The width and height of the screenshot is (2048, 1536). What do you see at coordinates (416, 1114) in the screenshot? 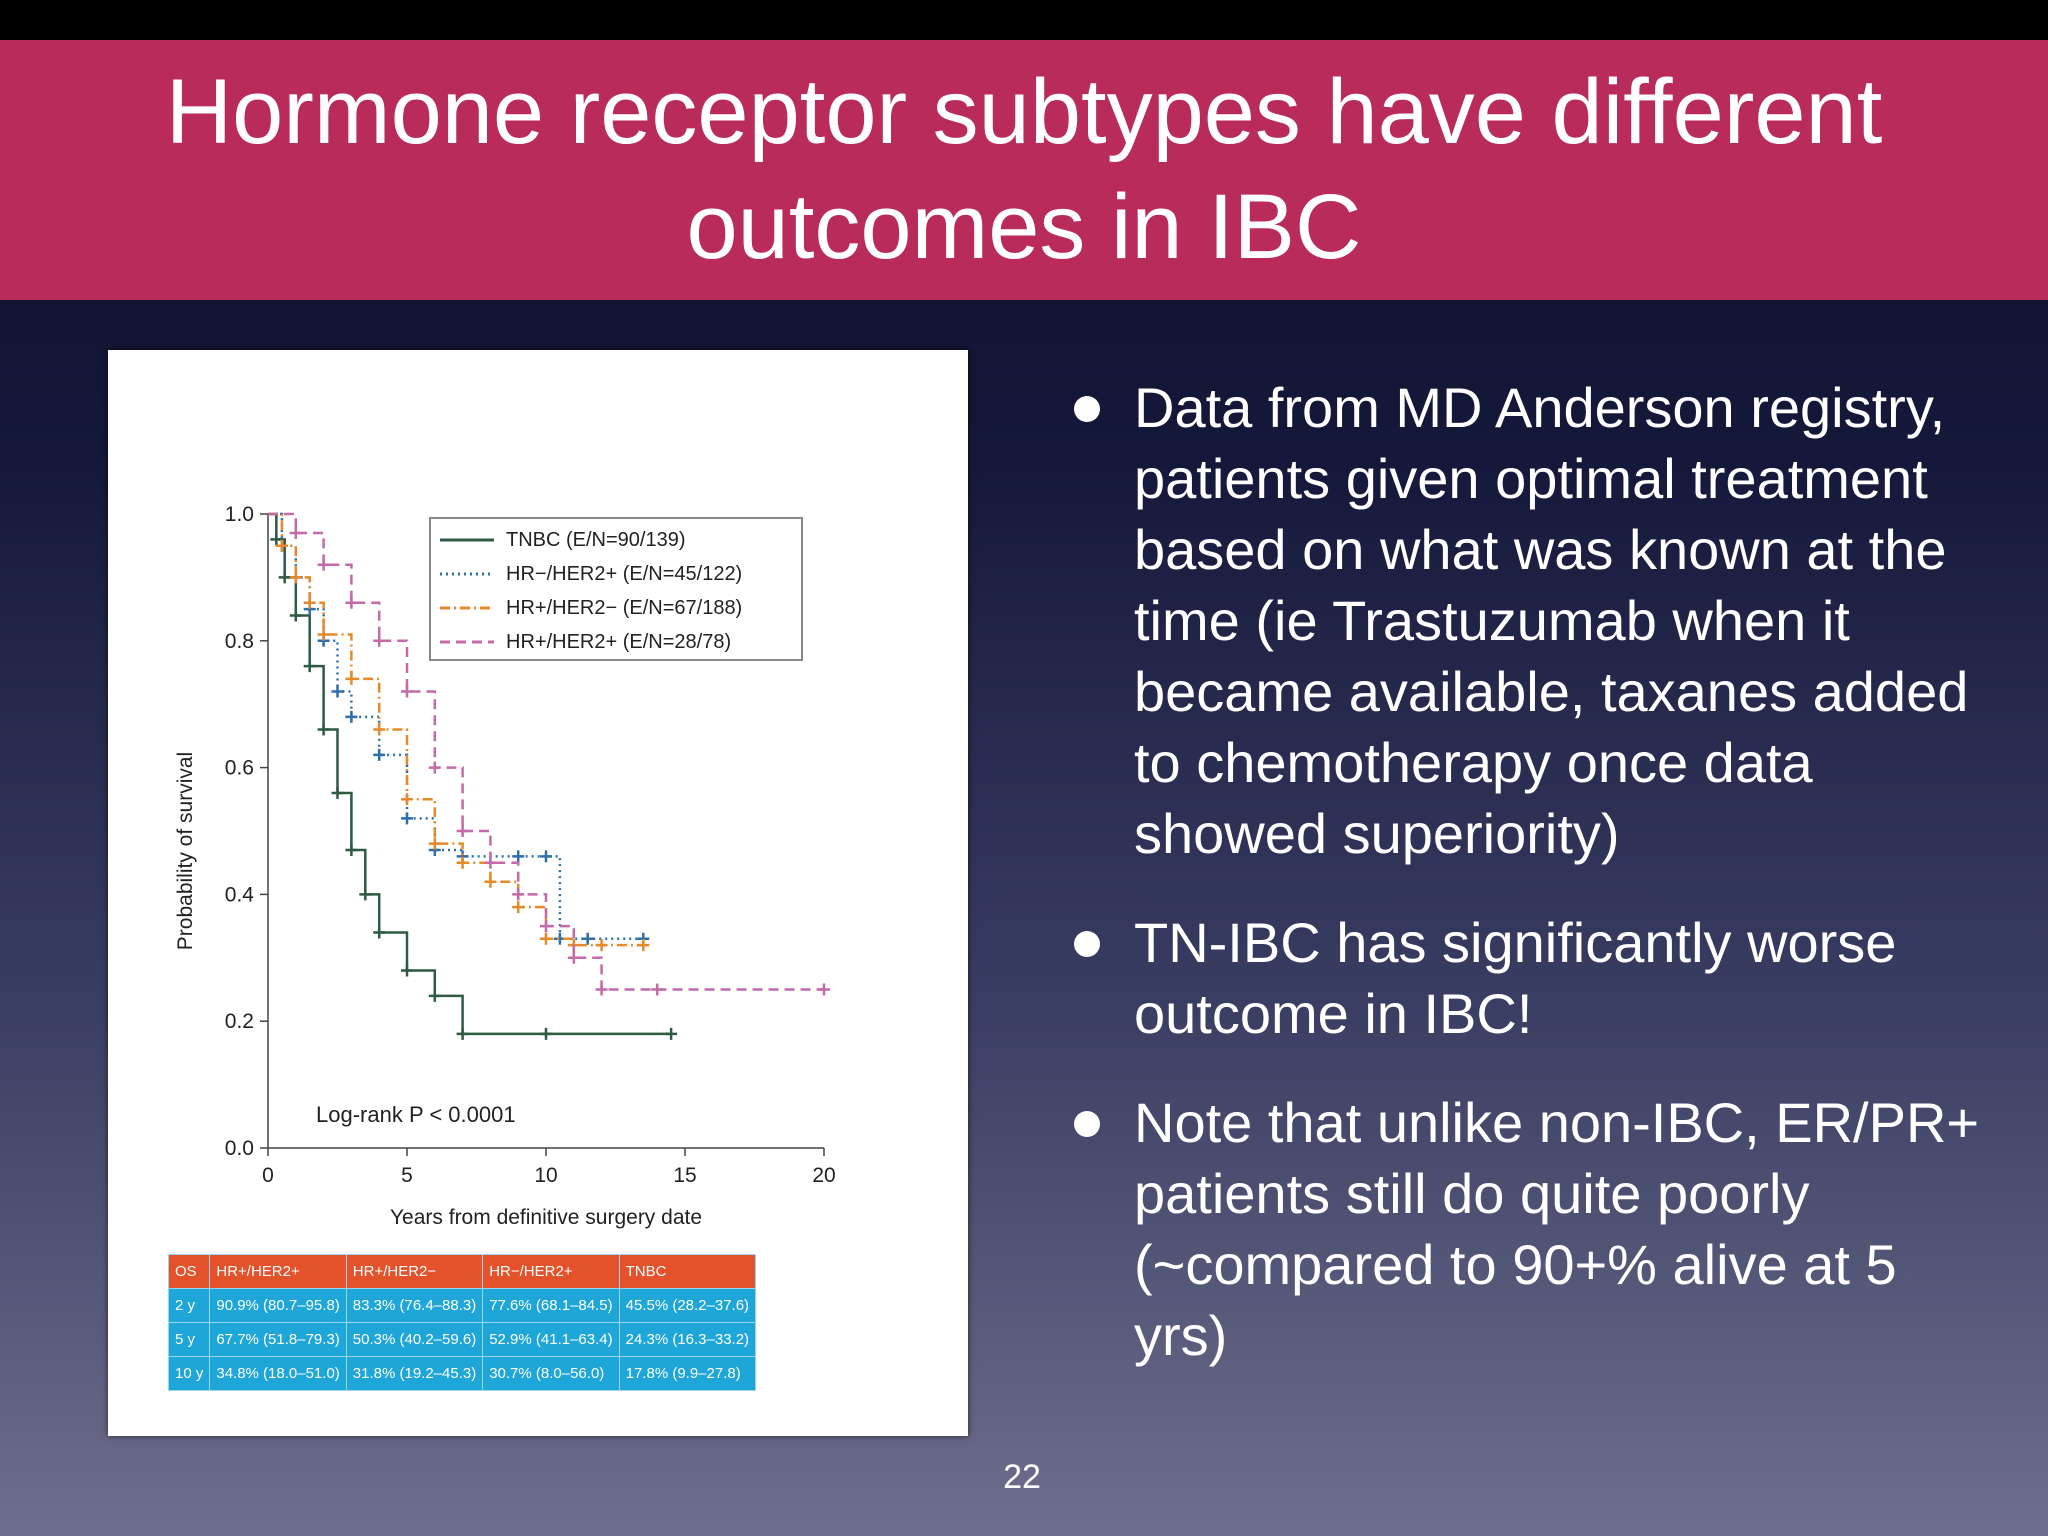
I see `logrank-annotation: Log-rank P < 0.0001` at bounding box center [416, 1114].